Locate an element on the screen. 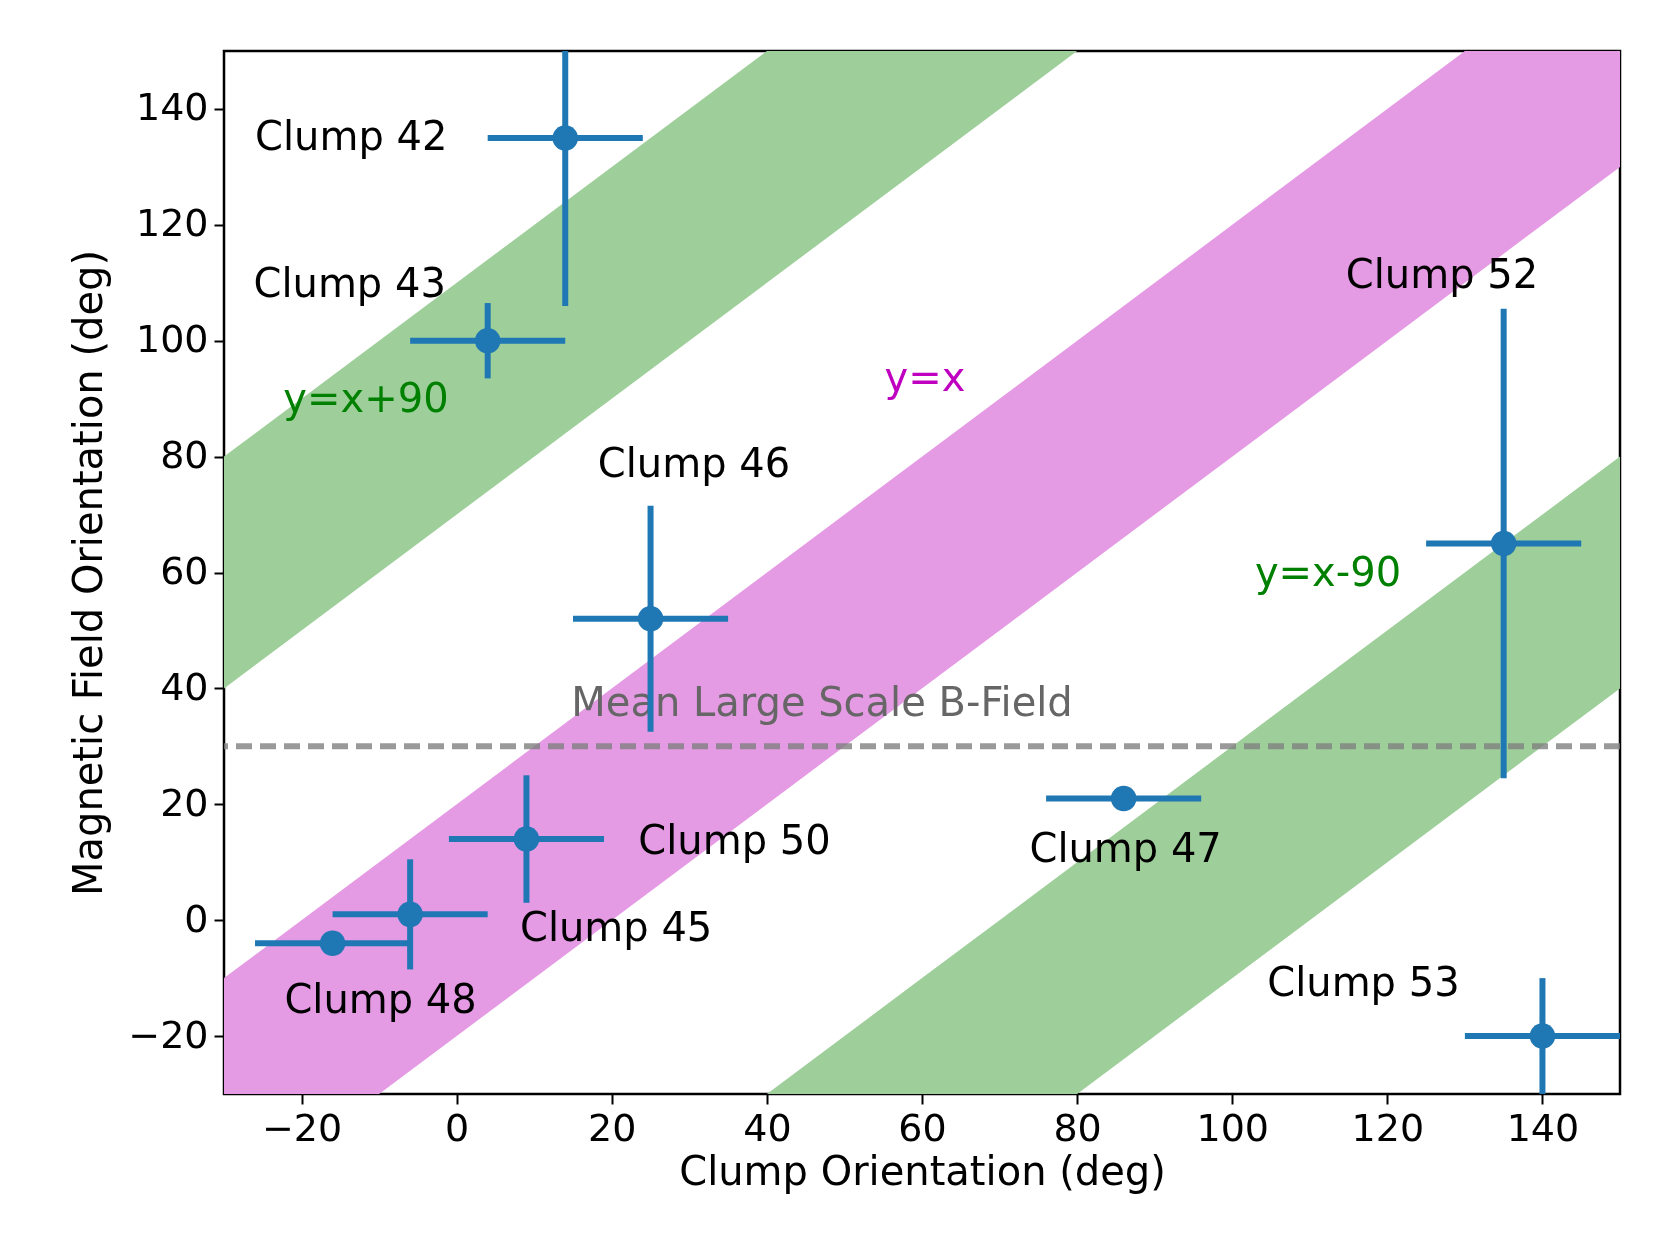 The image size is (1675, 1242). annotation: y=x-90 is located at coordinates (1328, 572).